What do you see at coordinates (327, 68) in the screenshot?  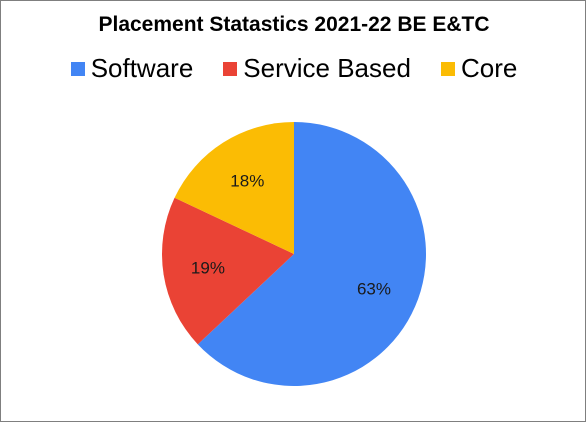 I see `legend-label-service-based: Service Based` at bounding box center [327, 68].